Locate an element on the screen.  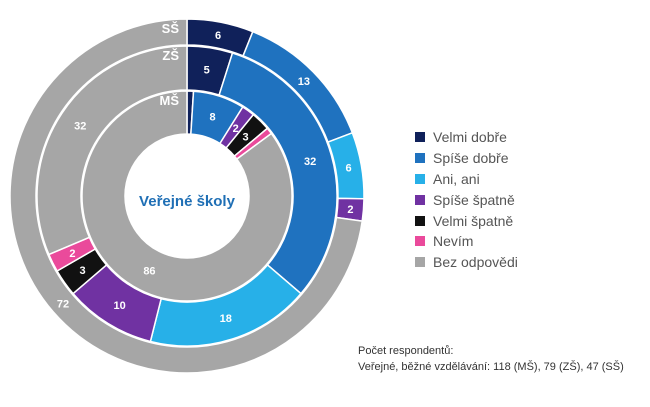
legend-item: Velmi špatně is located at coordinates (466, 220).